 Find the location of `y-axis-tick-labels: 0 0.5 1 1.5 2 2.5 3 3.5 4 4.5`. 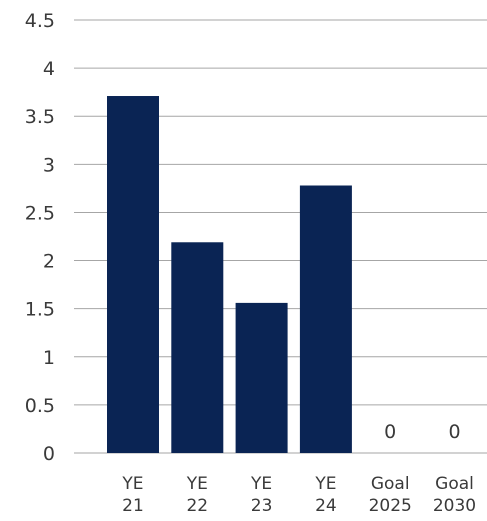

y-axis-tick-labels: 0 0.5 1 1.5 2 2.5 3 3.5 4 4.5 is located at coordinates (40, 237).